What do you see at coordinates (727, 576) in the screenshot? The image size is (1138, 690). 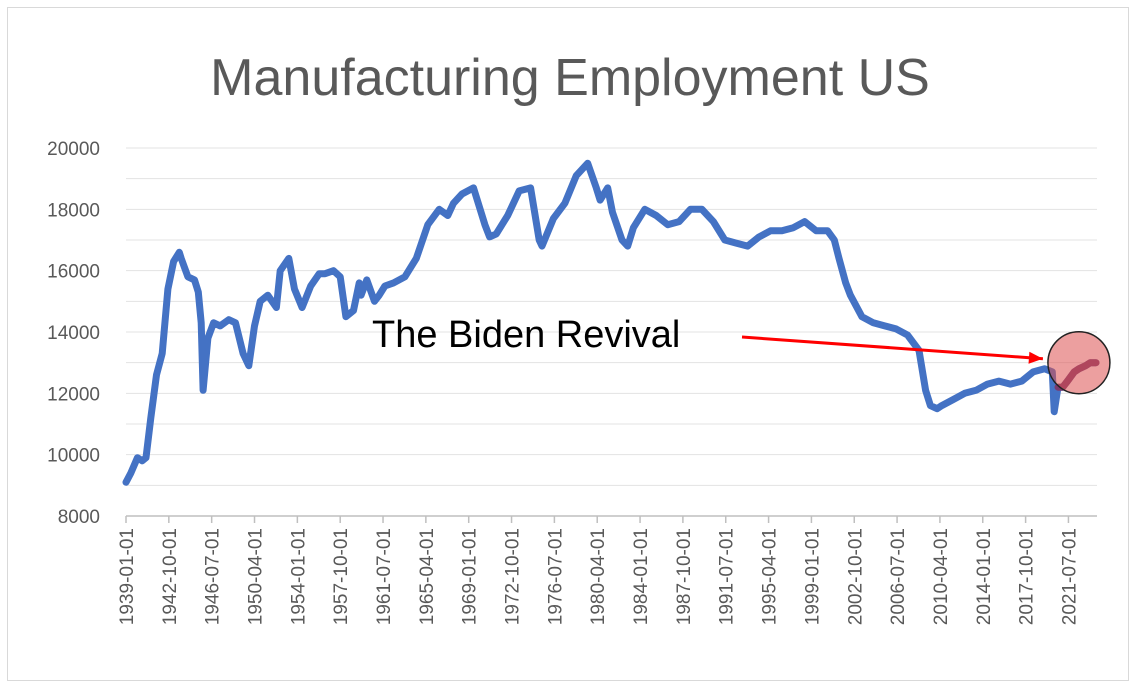 I see `x-tick-label: 1991-07-01` at bounding box center [727, 576].